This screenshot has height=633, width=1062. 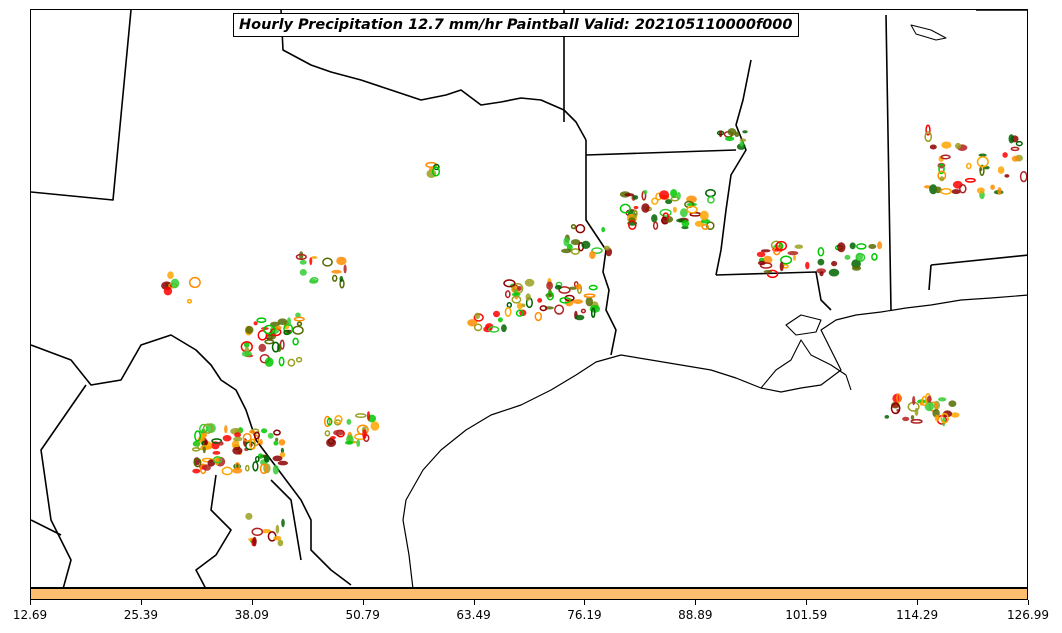 What do you see at coordinates (141, 615) in the screenshot?
I see `colorbar-tick-label: 25.39` at bounding box center [141, 615].